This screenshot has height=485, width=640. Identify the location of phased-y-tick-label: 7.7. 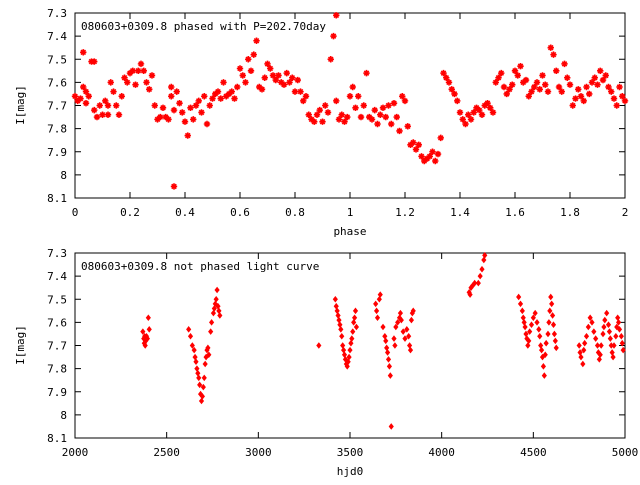
(57, 106).